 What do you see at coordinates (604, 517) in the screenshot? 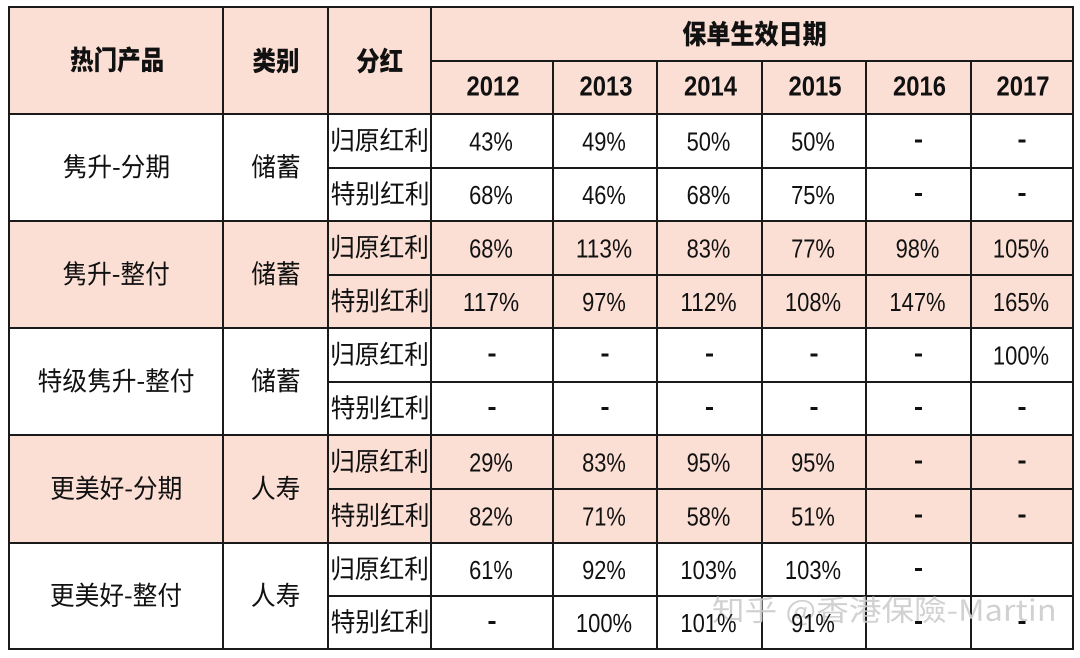
I see `svg-text: 71%` at bounding box center [604, 517].